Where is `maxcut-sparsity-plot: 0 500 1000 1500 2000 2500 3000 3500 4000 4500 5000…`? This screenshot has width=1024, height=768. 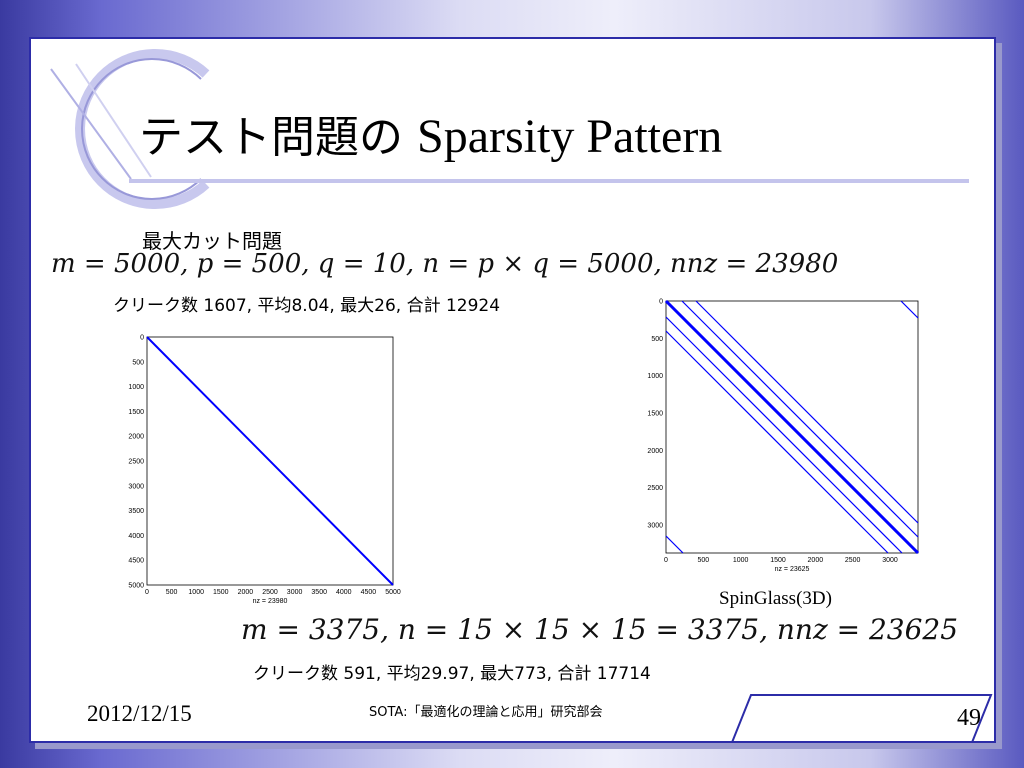
maxcut-sparsity-plot: 0 500 1000 1500 2000 2500 3000 3500 4000 4500 5000… is located at coordinates (264, 471).